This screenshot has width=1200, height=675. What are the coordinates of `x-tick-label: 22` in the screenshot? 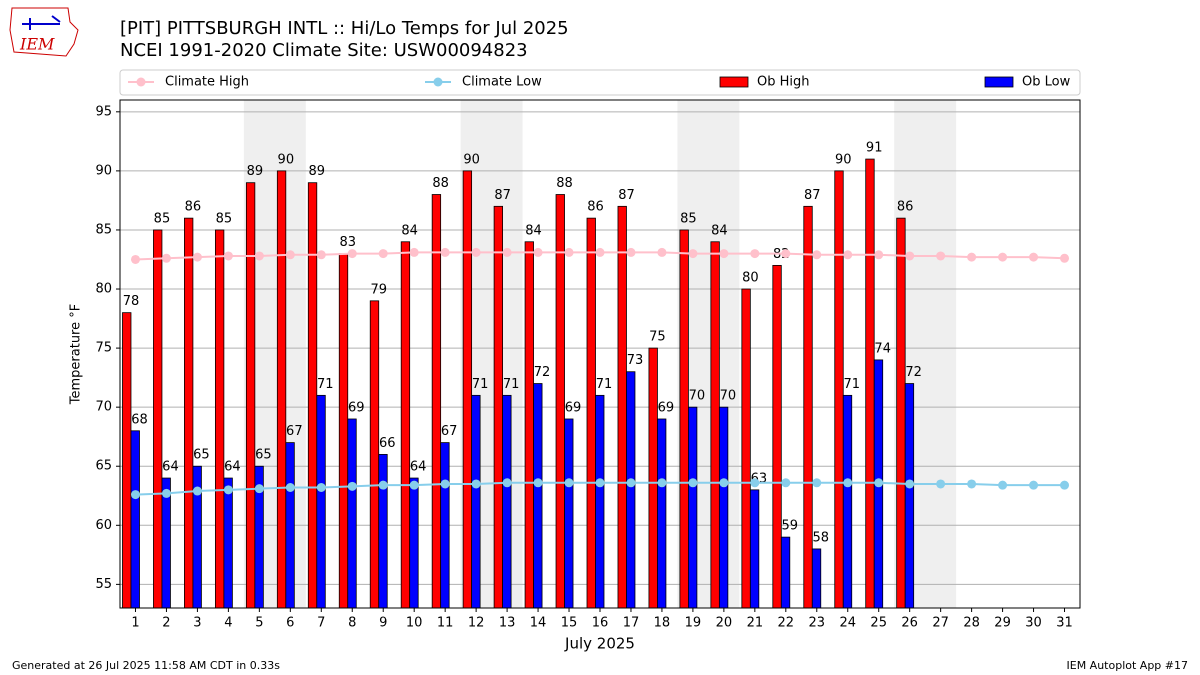 It's located at (786, 623).